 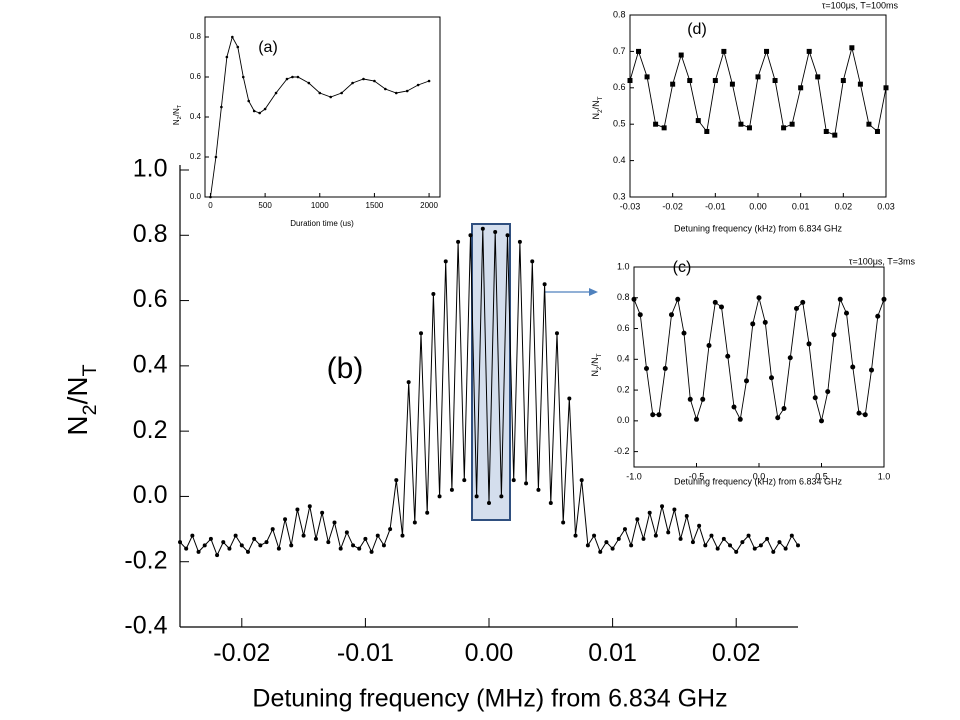 I want to click on x-tick-label: 1000, so click(x=320, y=205).